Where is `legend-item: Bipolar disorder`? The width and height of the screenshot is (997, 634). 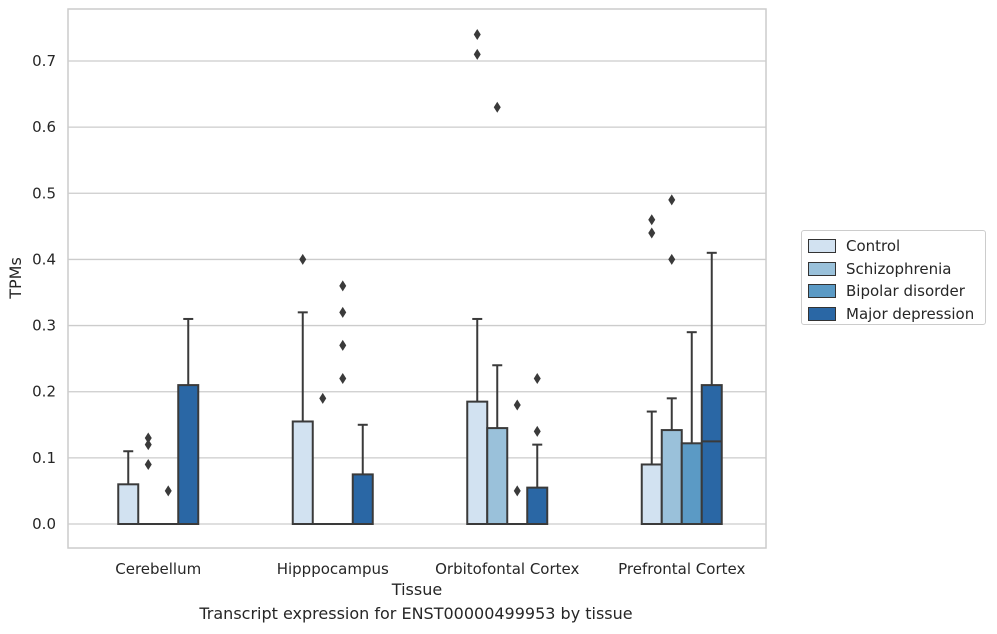
legend-item: Bipolar disorder is located at coordinates (893, 291).